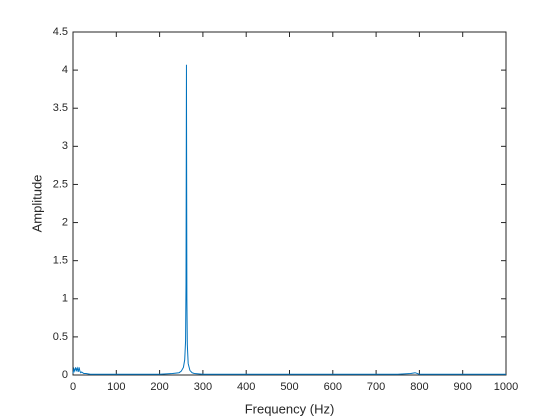 This screenshot has width=560, height=420. I want to click on x-tick-label: 1000, so click(506, 387).